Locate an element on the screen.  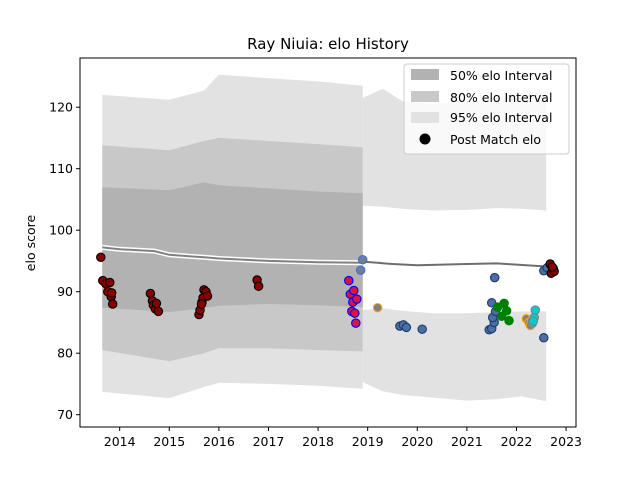
y-tick-label: 110 is located at coordinates (61, 168).